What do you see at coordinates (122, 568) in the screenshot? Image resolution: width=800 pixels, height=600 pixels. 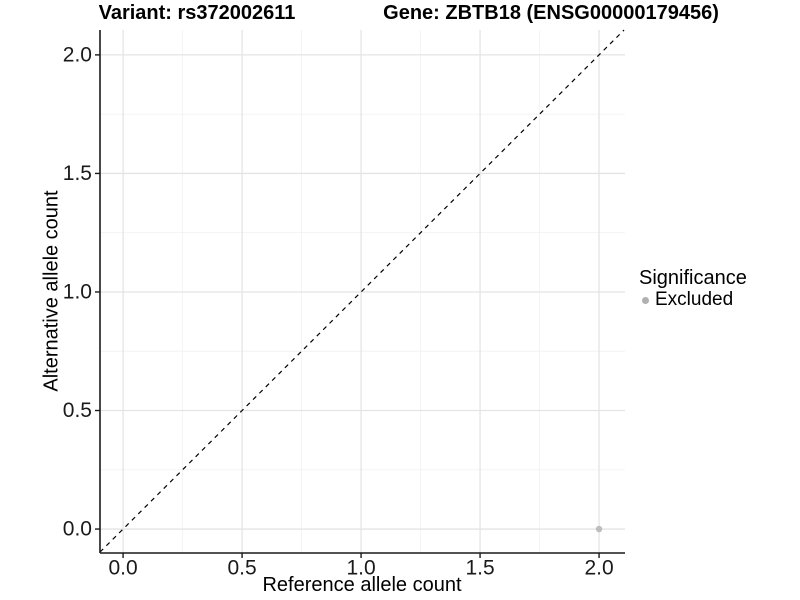 I see `x-tick-label: 0.0` at bounding box center [122, 568].